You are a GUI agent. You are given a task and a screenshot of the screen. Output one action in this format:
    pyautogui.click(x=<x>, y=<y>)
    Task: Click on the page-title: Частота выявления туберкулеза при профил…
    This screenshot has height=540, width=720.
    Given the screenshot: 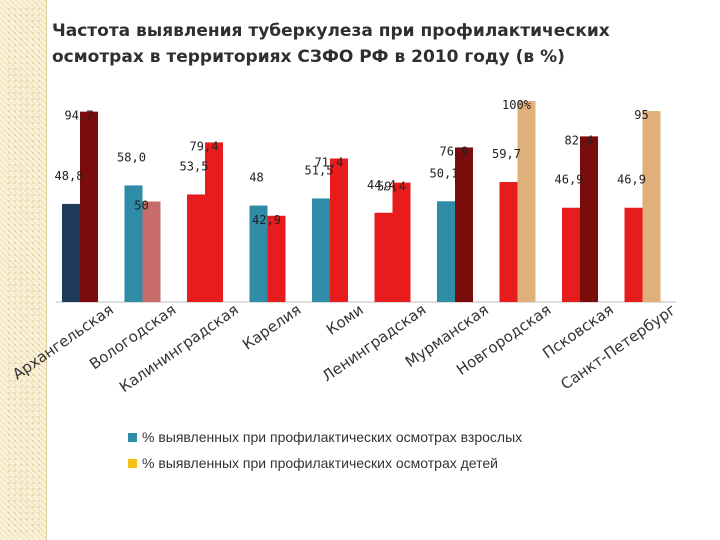 What is the action you would take?
    pyautogui.click(x=331, y=44)
    